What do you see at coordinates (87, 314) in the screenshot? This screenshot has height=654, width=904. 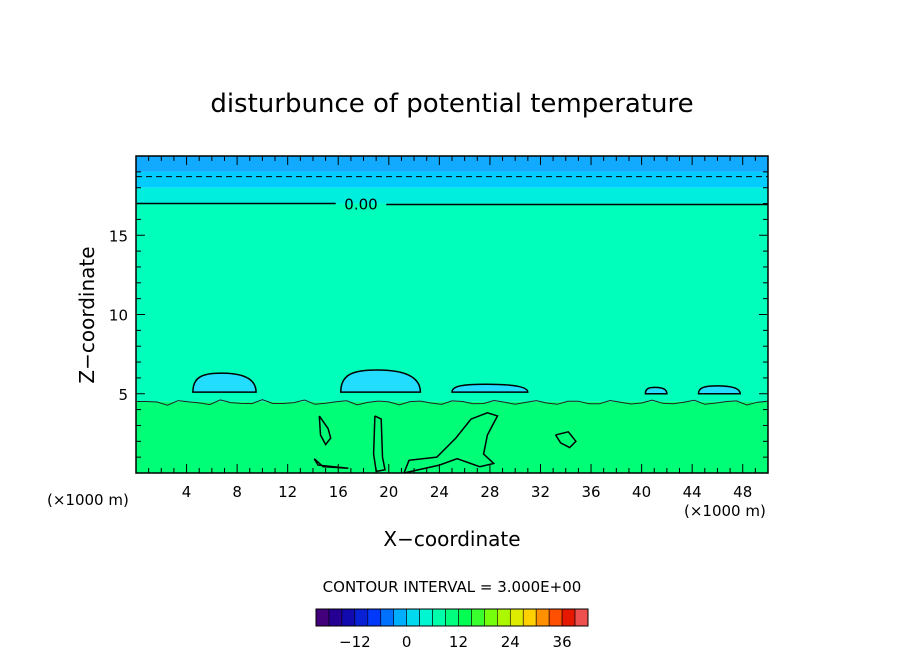 I see `y-axis-label: Z−coordinate` at bounding box center [87, 314].